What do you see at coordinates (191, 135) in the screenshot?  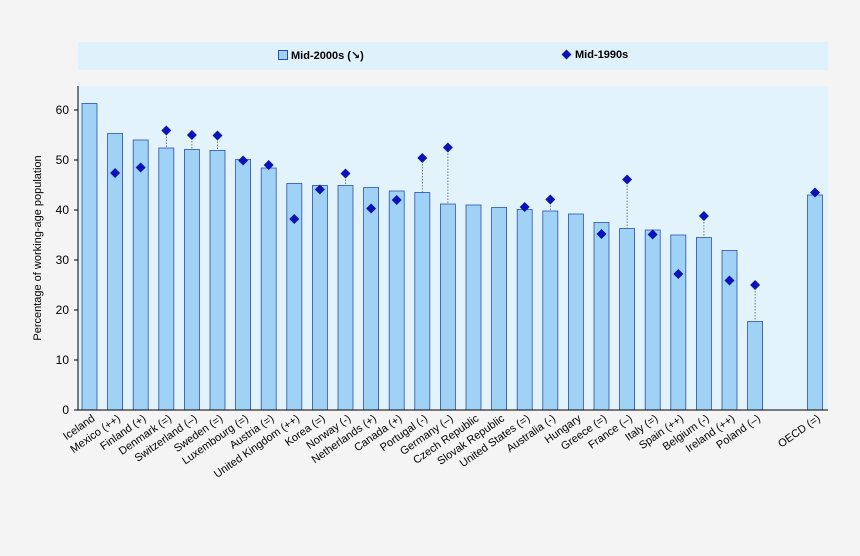 I see `marker-switzerland` at bounding box center [191, 135].